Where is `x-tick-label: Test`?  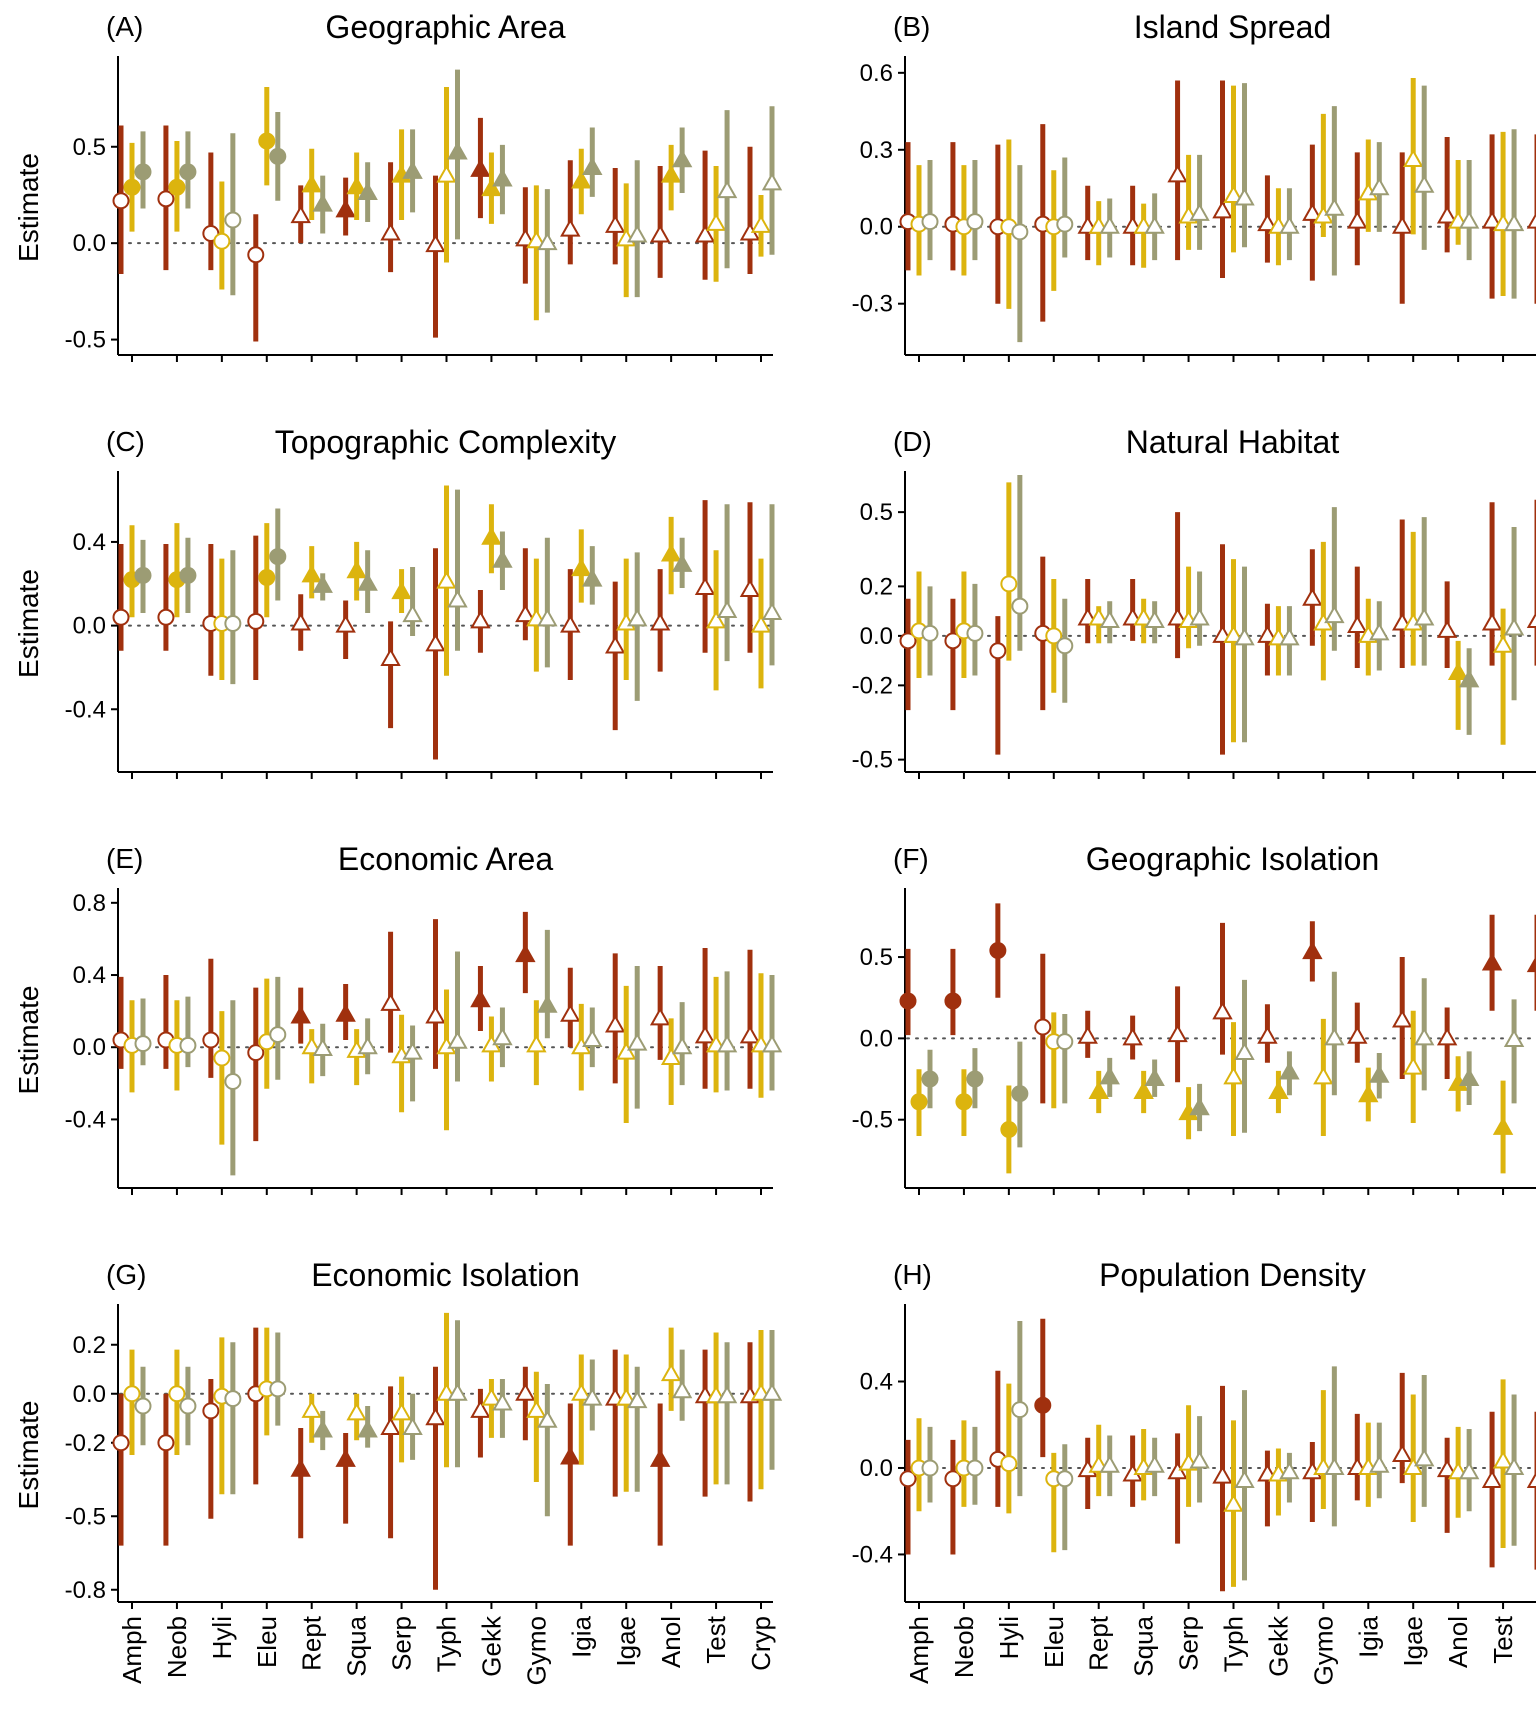
x-tick-label: Test is located at coordinates (716, 1639).